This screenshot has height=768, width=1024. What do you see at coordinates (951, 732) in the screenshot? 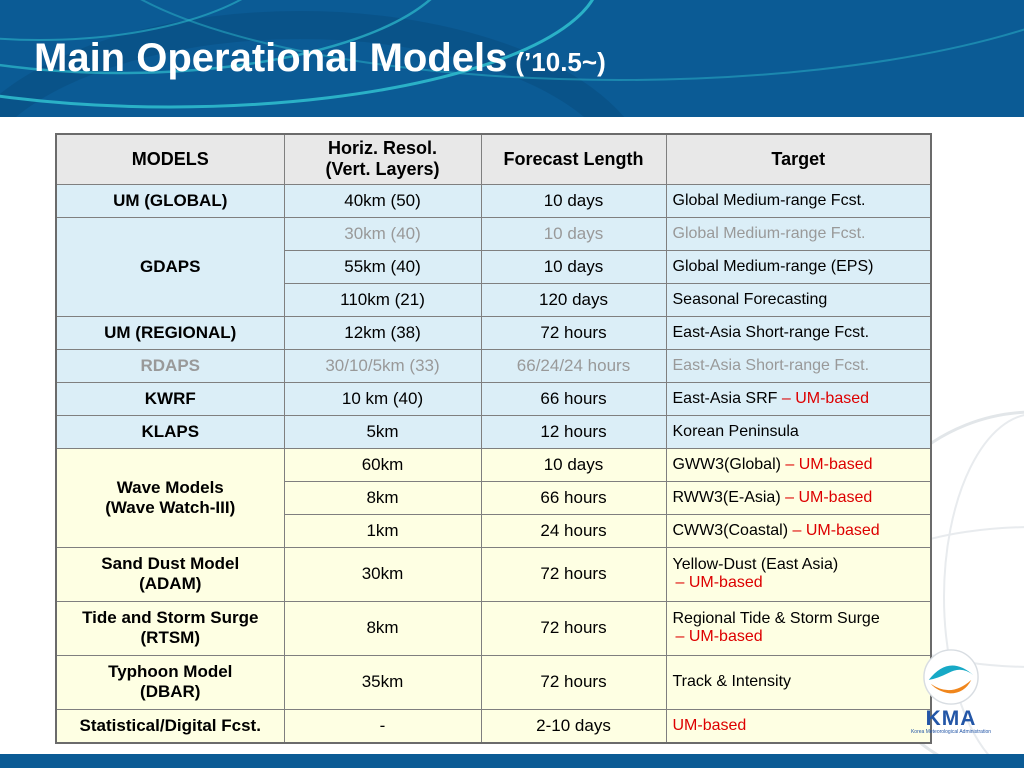
I see `kma-logo-subtext: Korea Meteorological Administration` at bounding box center [951, 732].